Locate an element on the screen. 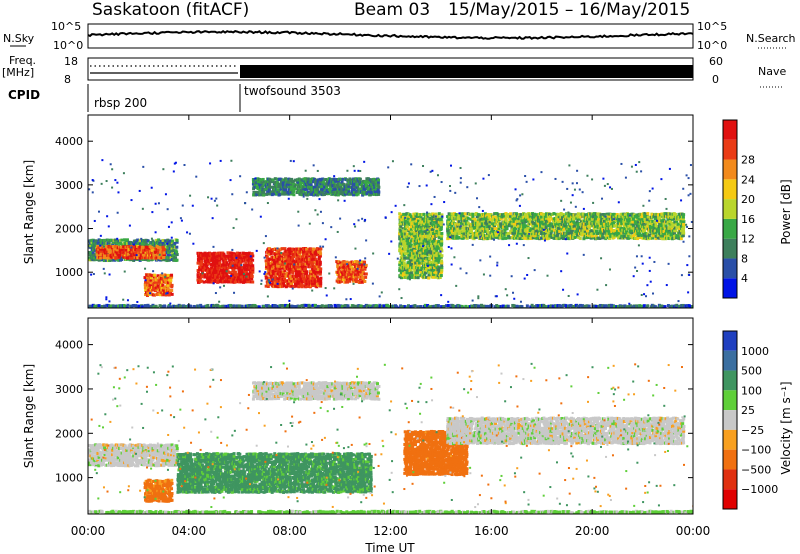 This screenshot has height=554, width=800. nave-block is located at coordinates (466, 71).